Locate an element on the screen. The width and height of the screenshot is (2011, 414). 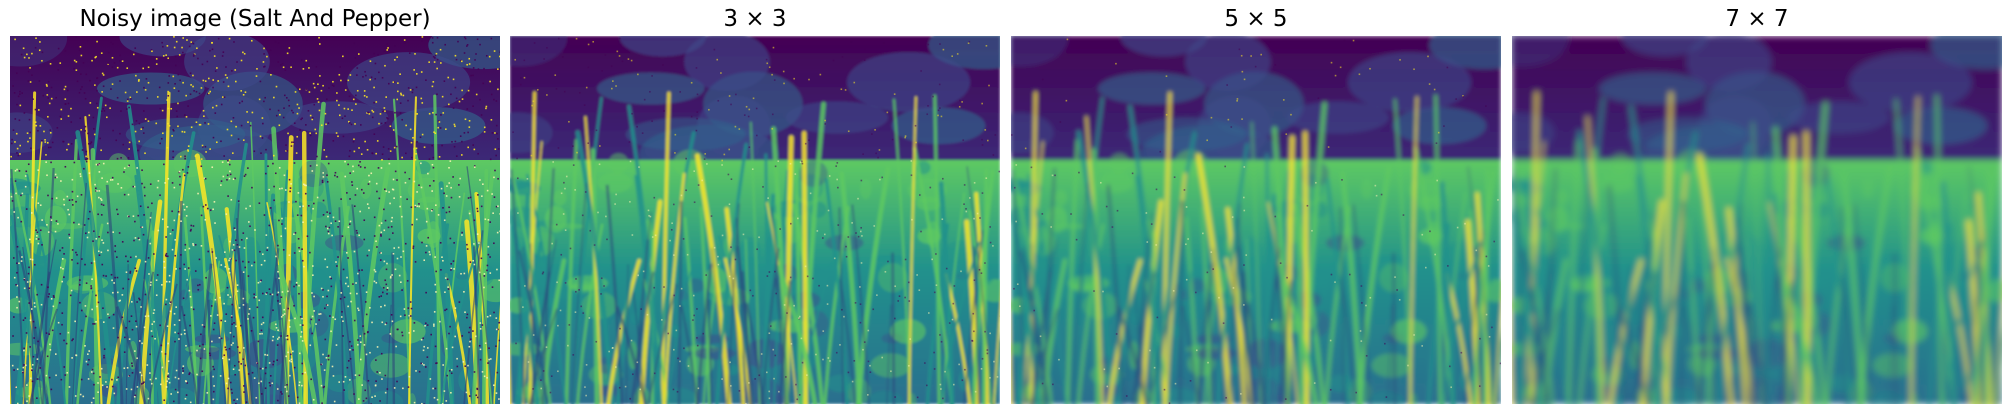
panel-title: 3 × 3 is located at coordinates (755, 19).